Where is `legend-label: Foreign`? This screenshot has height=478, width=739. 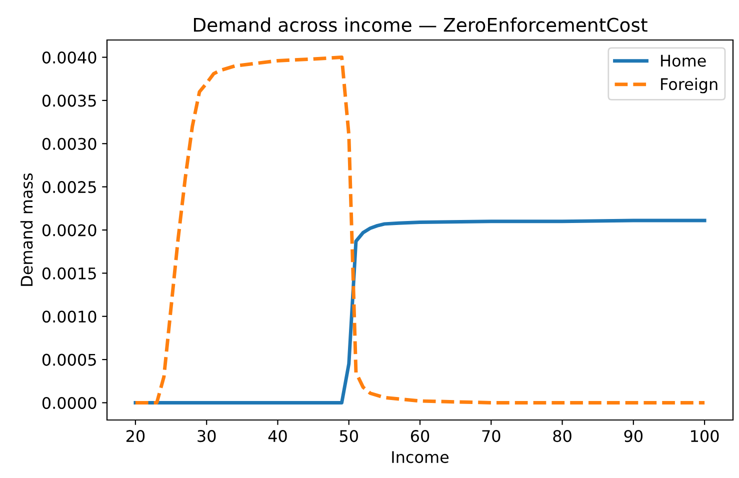 legend-label: Foreign is located at coordinates (689, 86).